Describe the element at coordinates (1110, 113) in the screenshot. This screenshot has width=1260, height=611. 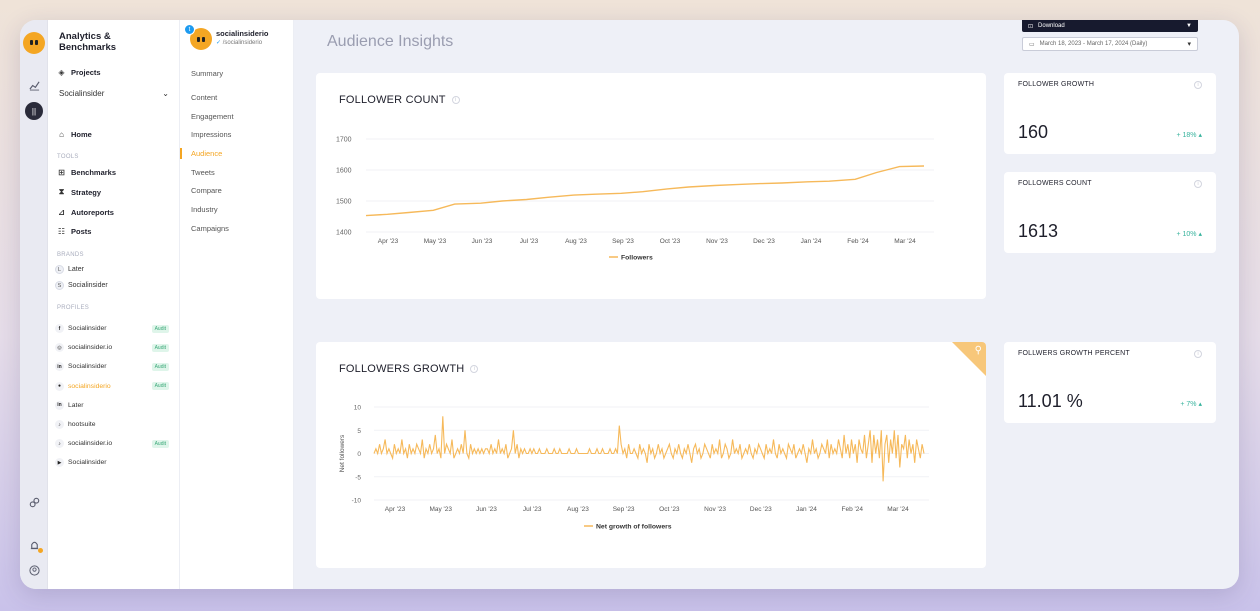
I see `stat-card-follower-growth: FOLLOWER GROWTH i 160 + 18% ▴` at that location.